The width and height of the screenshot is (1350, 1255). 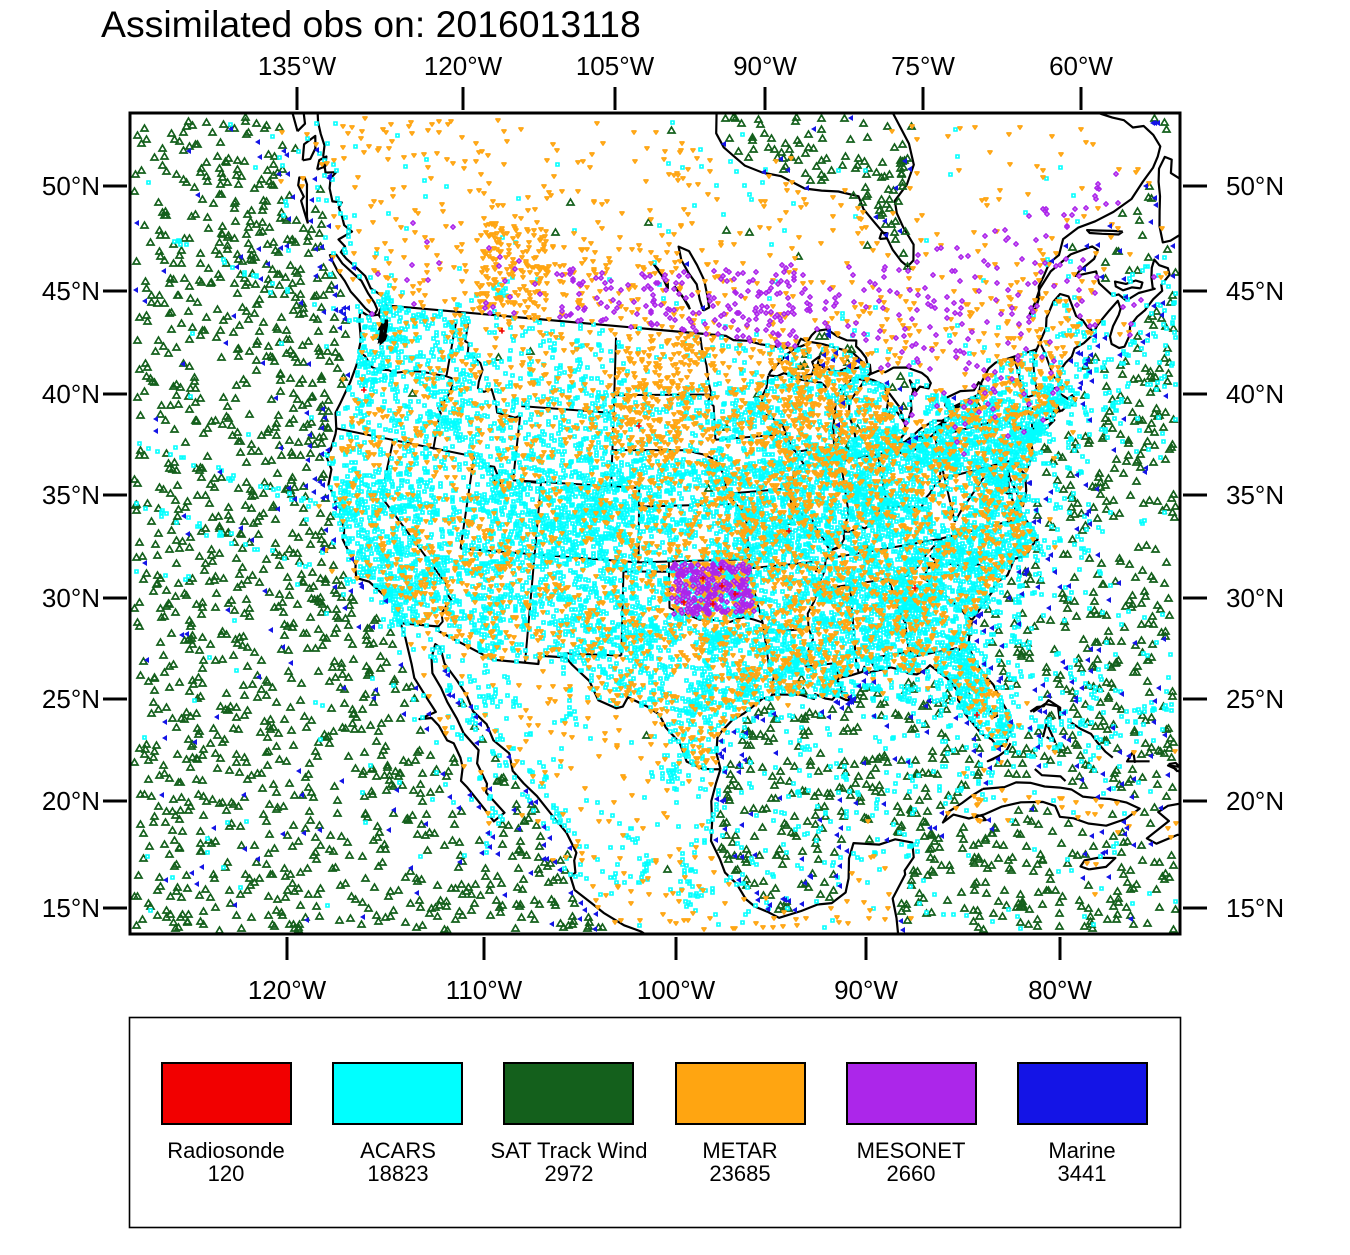 What do you see at coordinates (615, 66) in the screenshot?
I see `svg-text: 105°W` at bounding box center [615, 66].